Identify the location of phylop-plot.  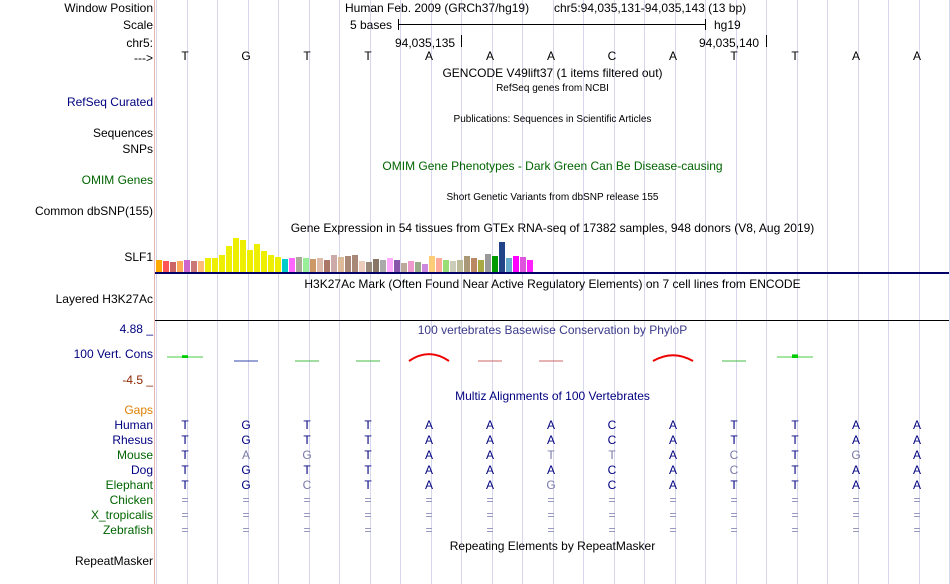
(552, 360).